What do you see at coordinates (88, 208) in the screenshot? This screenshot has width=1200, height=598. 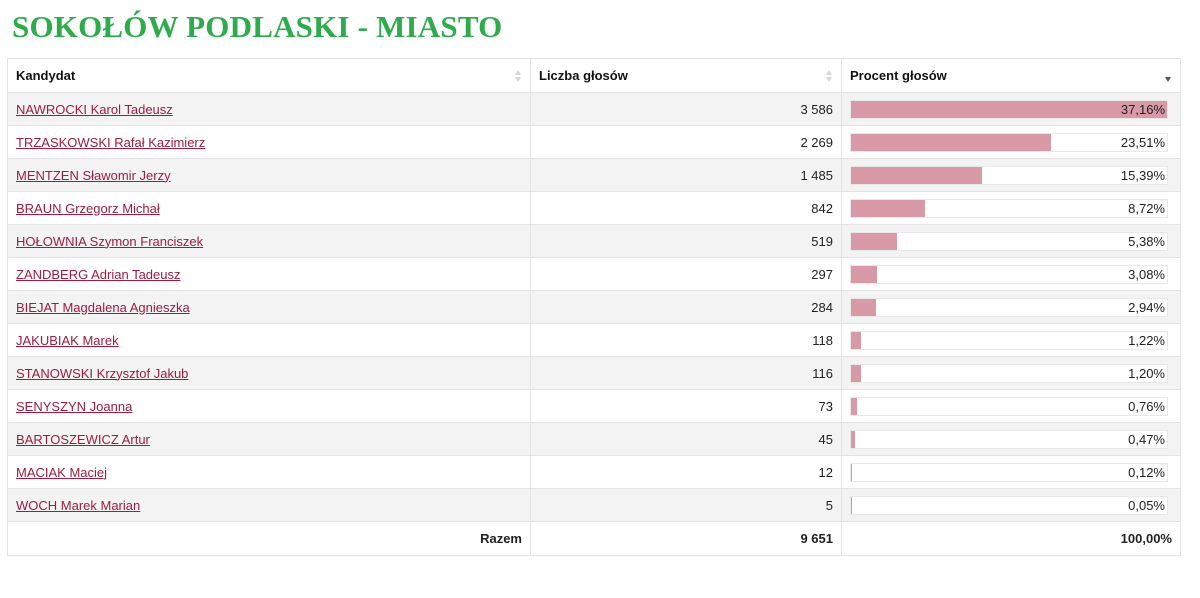 I see `candidate-link: BRAUN Grzegorz Michał` at bounding box center [88, 208].